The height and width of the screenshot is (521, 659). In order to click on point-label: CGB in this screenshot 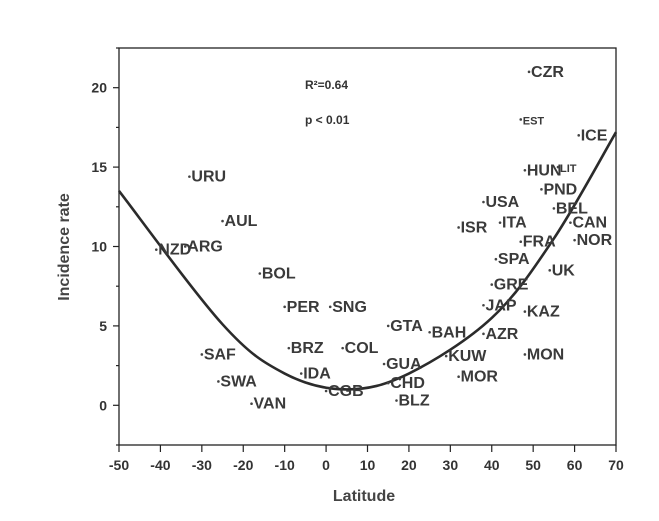, I will do `click(346, 391)`.